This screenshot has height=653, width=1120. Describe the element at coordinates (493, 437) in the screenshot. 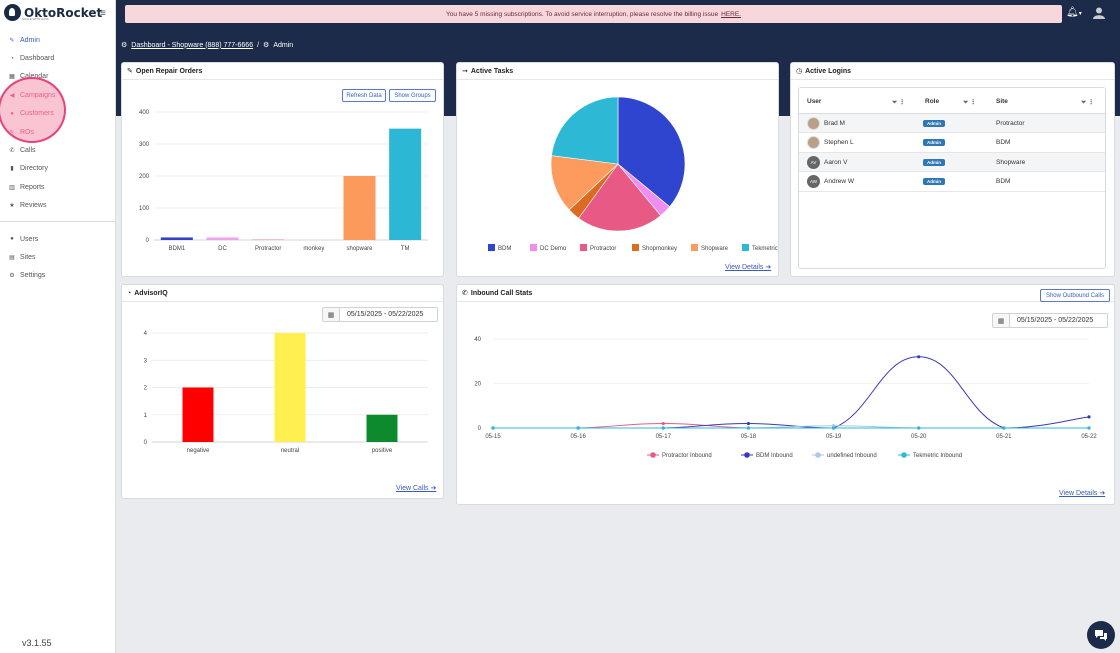

I see `x-tick-label: 05-15` at that location.